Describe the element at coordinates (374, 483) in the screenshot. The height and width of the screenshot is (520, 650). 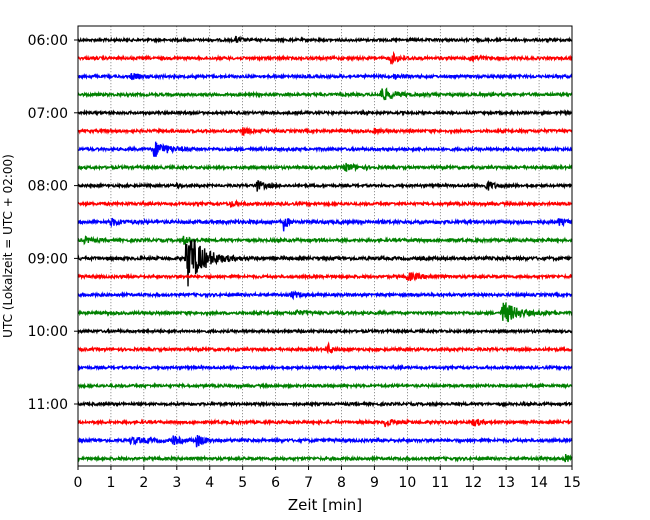
I see `x-tick-label: 9` at that location.